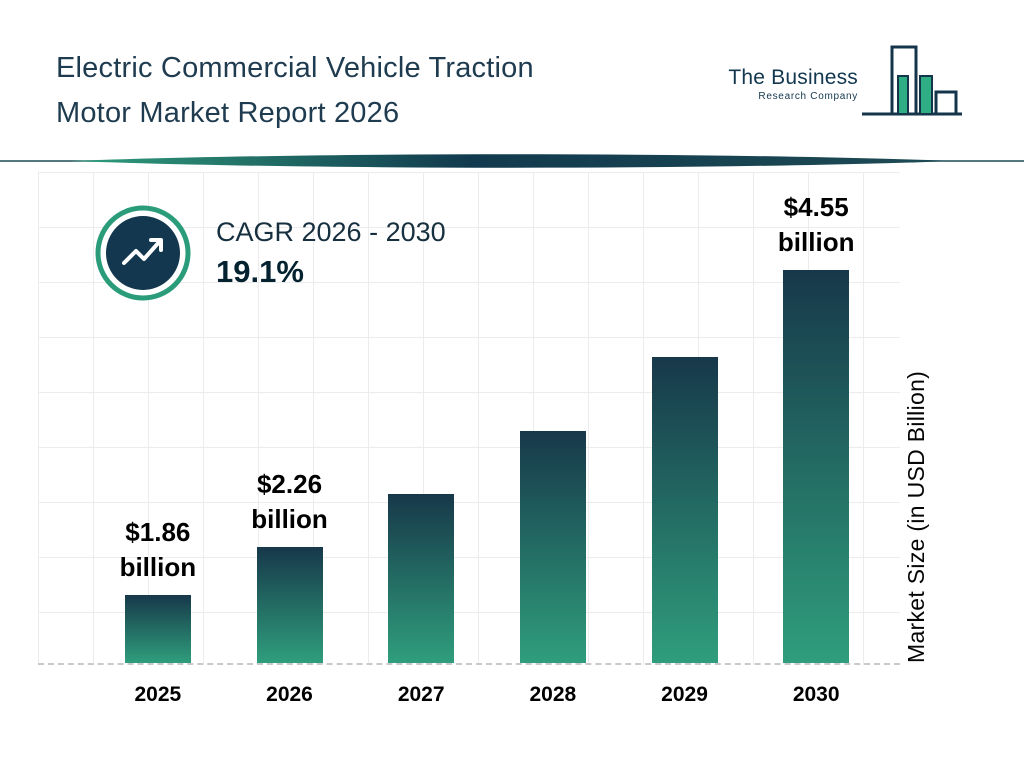  What do you see at coordinates (331, 253) in the screenshot?
I see `cagr-text: CAGR 2026 - 2030 19.1%` at bounding box center [331, 253].